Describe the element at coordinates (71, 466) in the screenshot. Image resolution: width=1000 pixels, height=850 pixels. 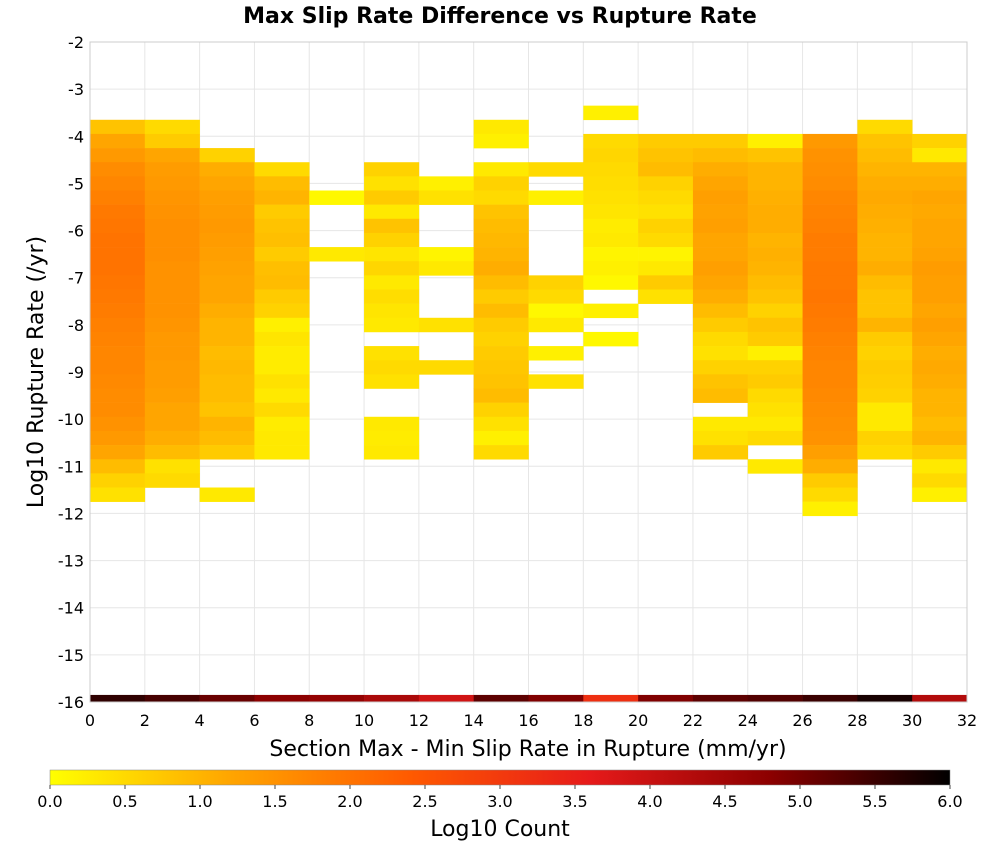
I see `y-tick-label: -11` at that location.